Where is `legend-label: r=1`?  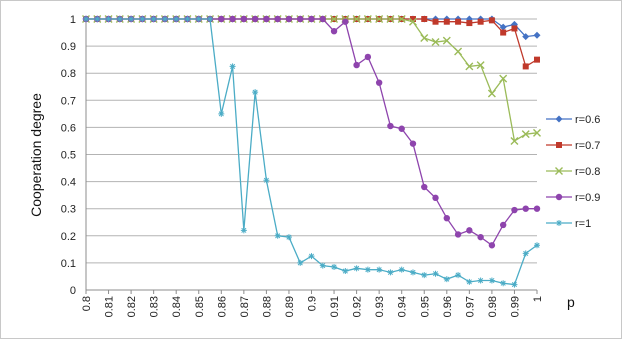
legend-label: r=1 is located at coordinates (583, 224).